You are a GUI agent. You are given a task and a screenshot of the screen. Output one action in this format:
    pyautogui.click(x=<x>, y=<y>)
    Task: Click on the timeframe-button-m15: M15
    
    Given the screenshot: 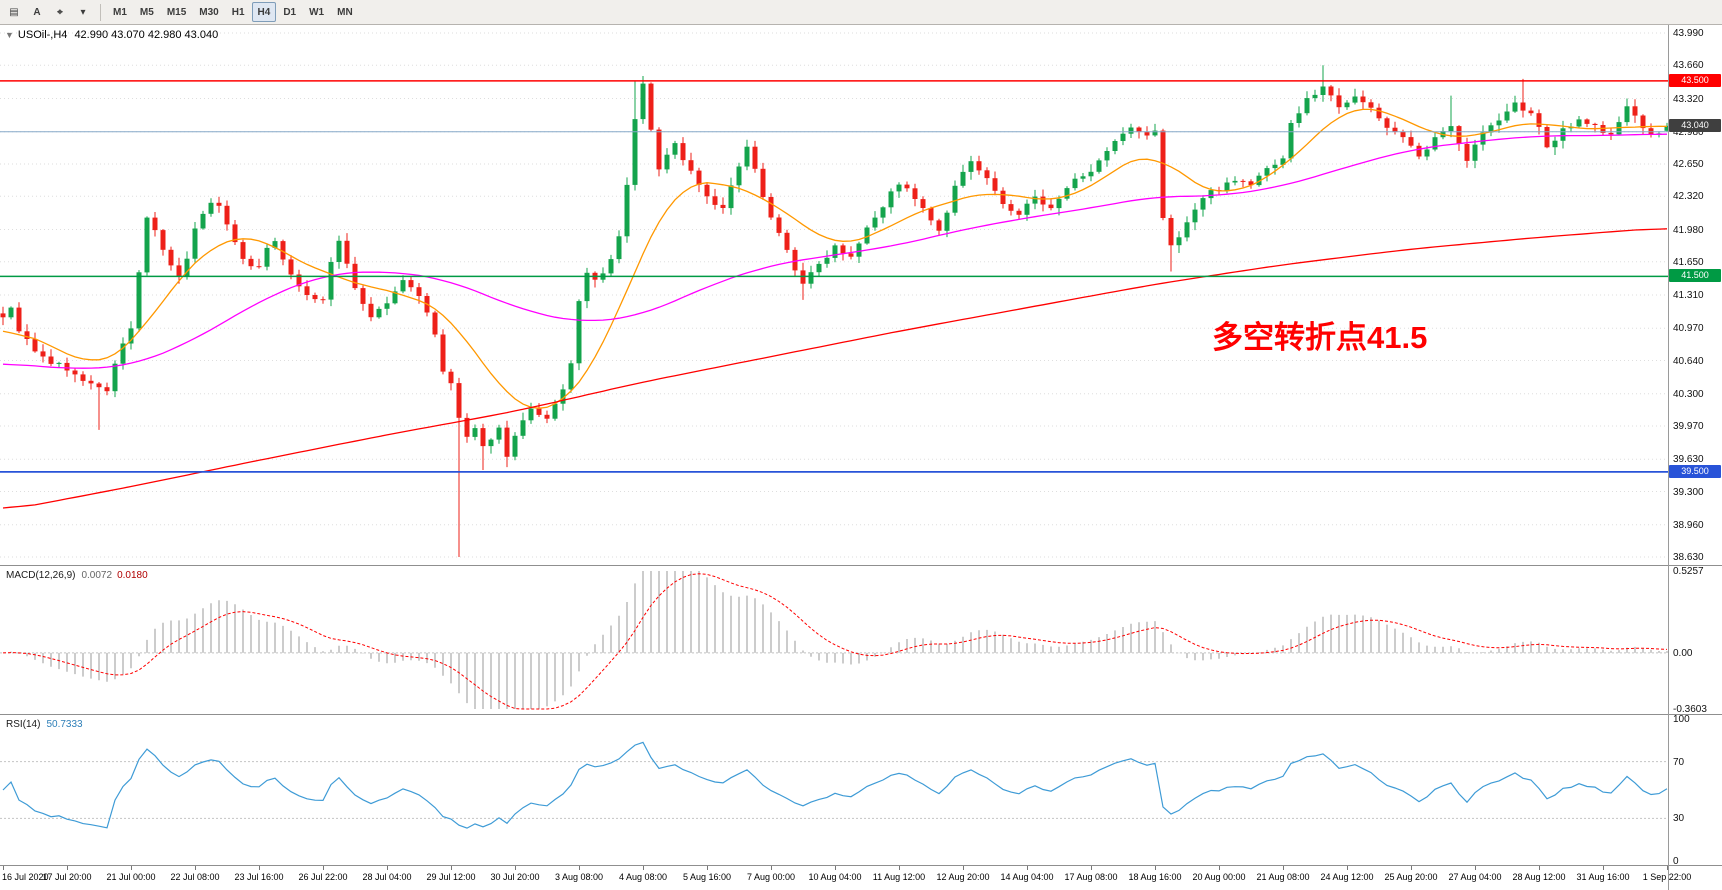 What is the action you would take?
    pyautogui.click(x=176, y=12)
    